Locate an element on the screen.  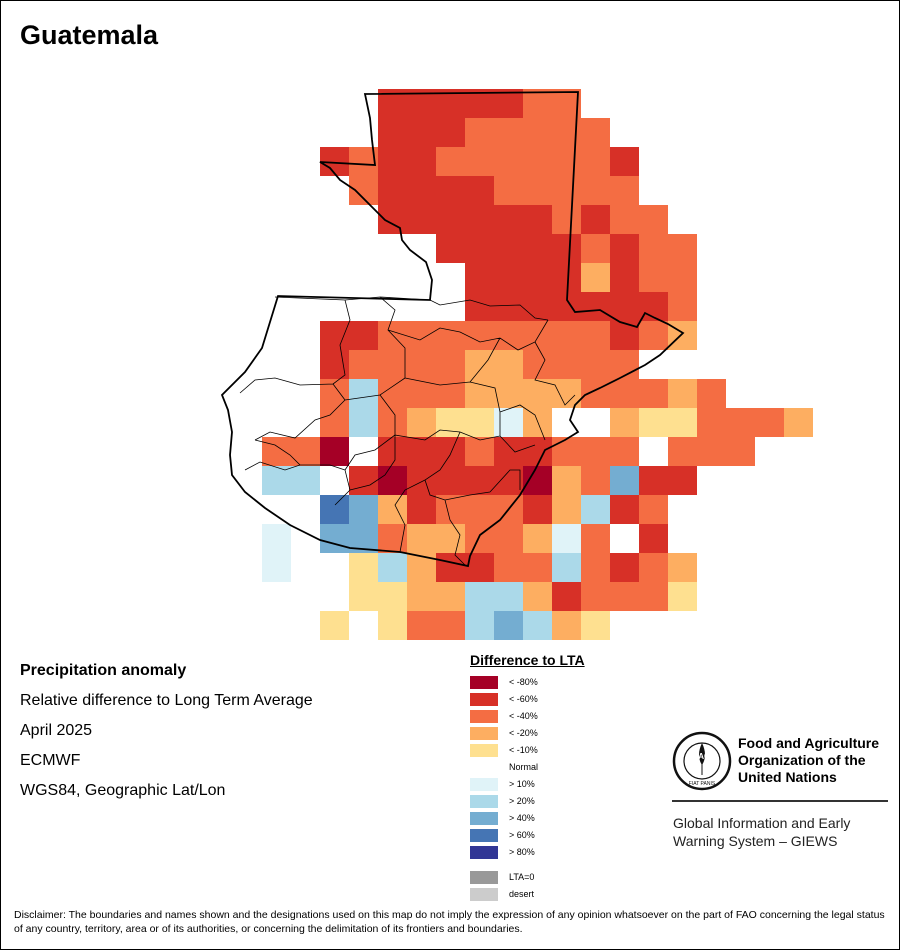
legend-item: desert is located at coordinates (527, 894).